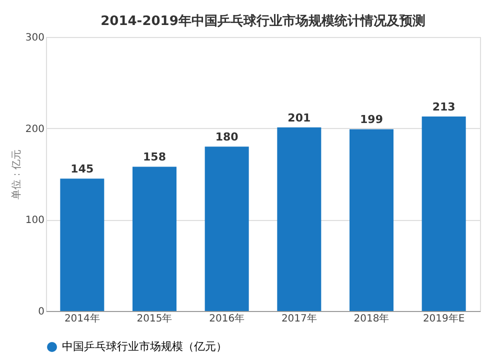 The height and width of the screenshot is (362, 500). I want to click on data-label: 158, so click(154, 157).